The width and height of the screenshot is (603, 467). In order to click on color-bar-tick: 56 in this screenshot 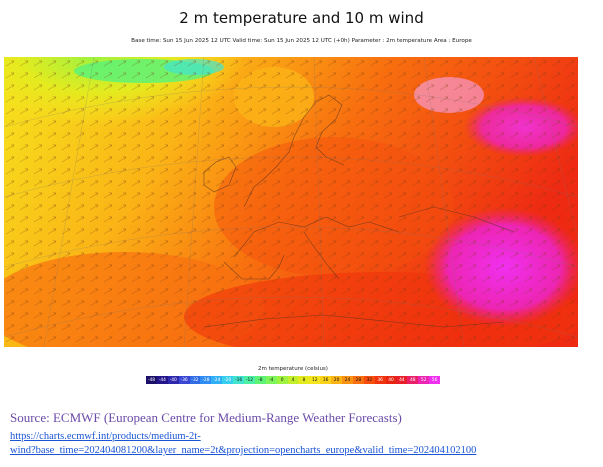, I will do `click(434, 380)`.